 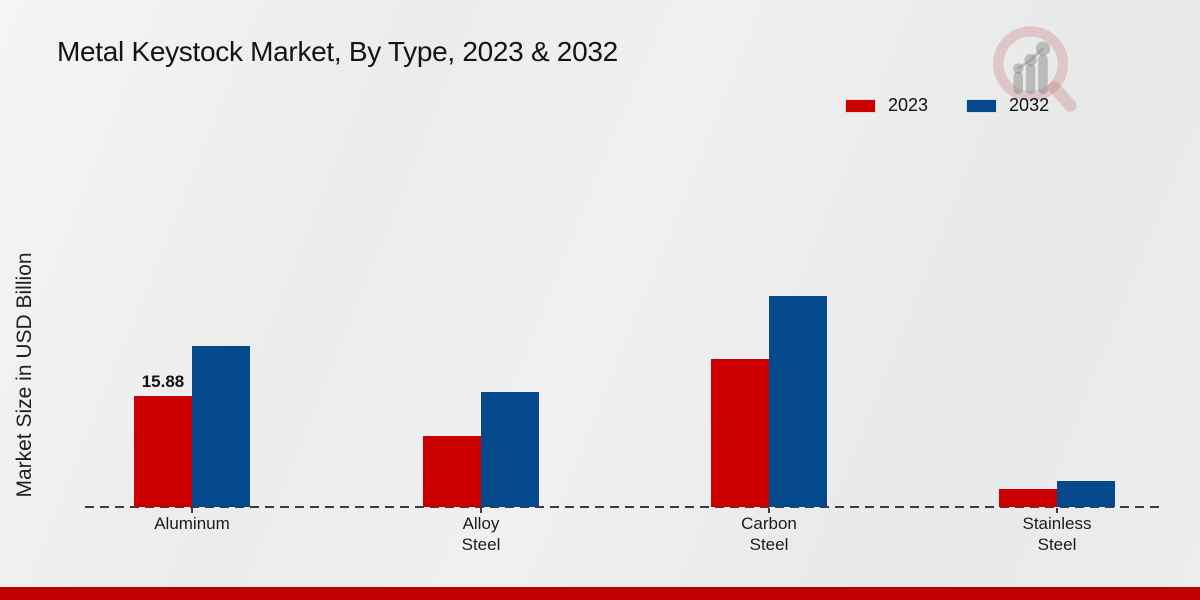 What do you see at coordinates (908, 105) in the screenshot?
I see `legend-label: 2023` at bounding box center [908, 105].